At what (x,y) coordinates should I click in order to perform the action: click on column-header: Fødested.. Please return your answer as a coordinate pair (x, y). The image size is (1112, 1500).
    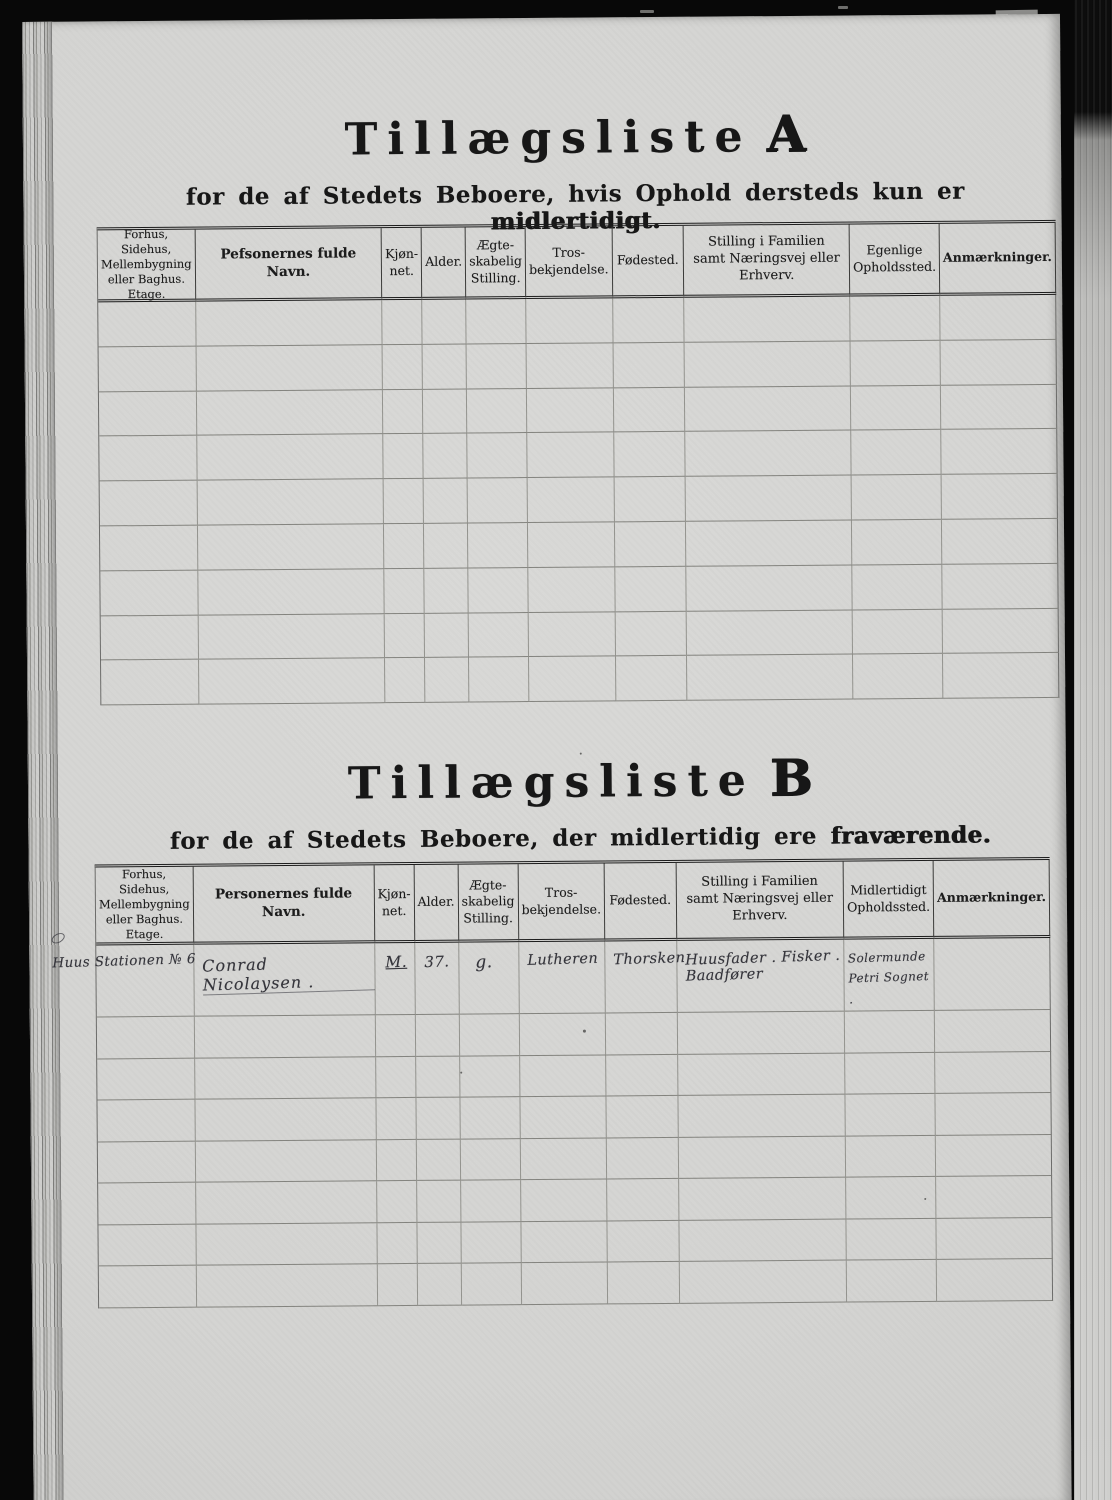
    Looking at the image, I should click on (648, 262).